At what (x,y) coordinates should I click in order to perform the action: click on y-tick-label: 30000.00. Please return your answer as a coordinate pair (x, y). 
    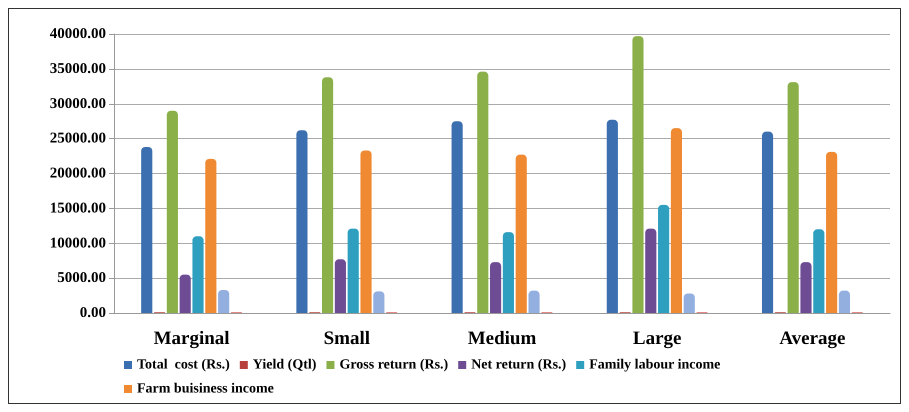
    Looking at the image, I should click on (78, 104).